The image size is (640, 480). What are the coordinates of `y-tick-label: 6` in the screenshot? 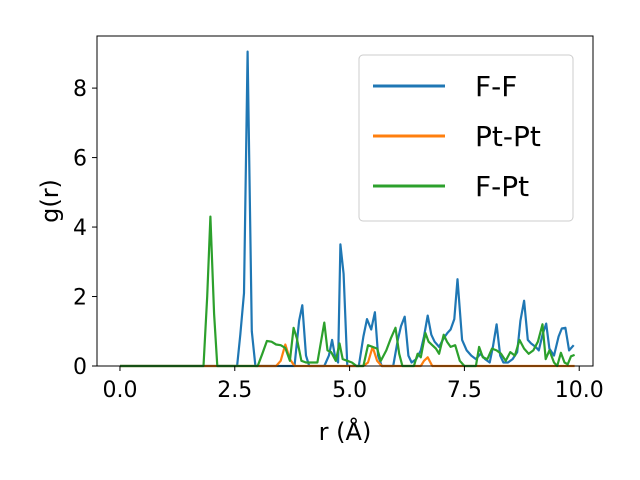 It's located at (80, 159).